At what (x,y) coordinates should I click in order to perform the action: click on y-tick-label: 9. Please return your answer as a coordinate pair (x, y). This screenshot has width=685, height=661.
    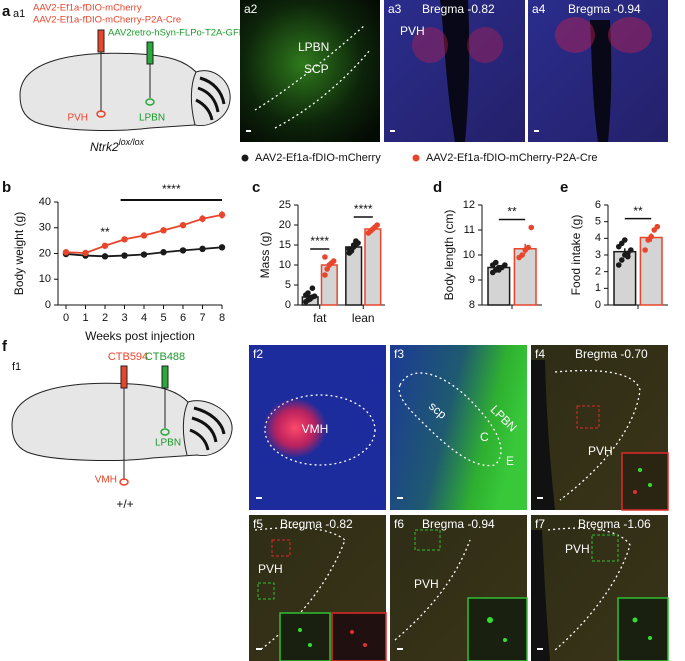
    Looking at the image, I should click on (472, 280).